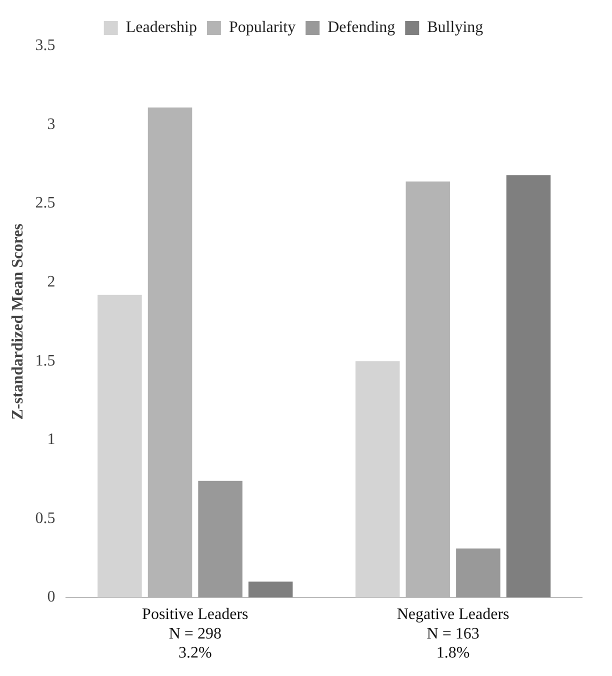 The image size is (612, 676). Describe the element at coordinates (51, 282) in the screenshot. I see `y-tick-label: 2` at that location.